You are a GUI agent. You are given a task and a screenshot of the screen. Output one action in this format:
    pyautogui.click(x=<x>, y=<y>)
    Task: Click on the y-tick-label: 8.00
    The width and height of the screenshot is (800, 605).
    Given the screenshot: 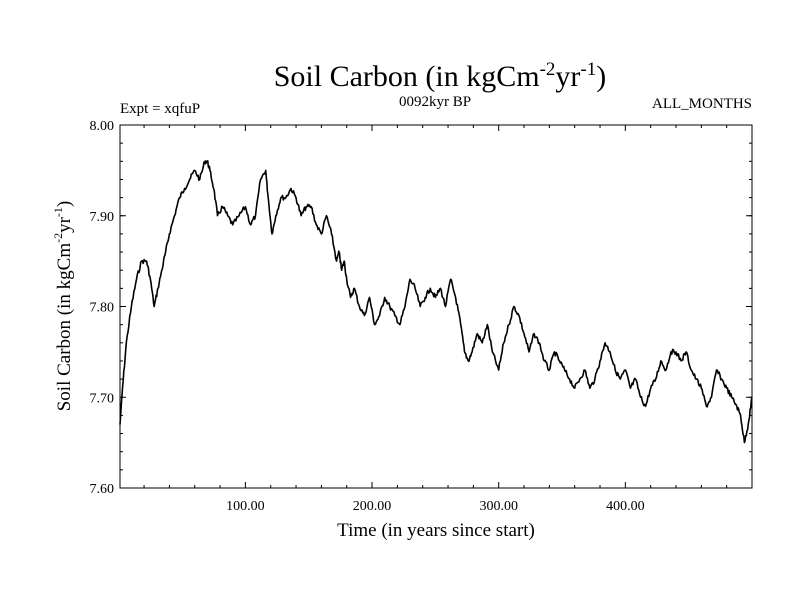 What is the action you would take?
    pyautogui.click(x=102, y=126)
    